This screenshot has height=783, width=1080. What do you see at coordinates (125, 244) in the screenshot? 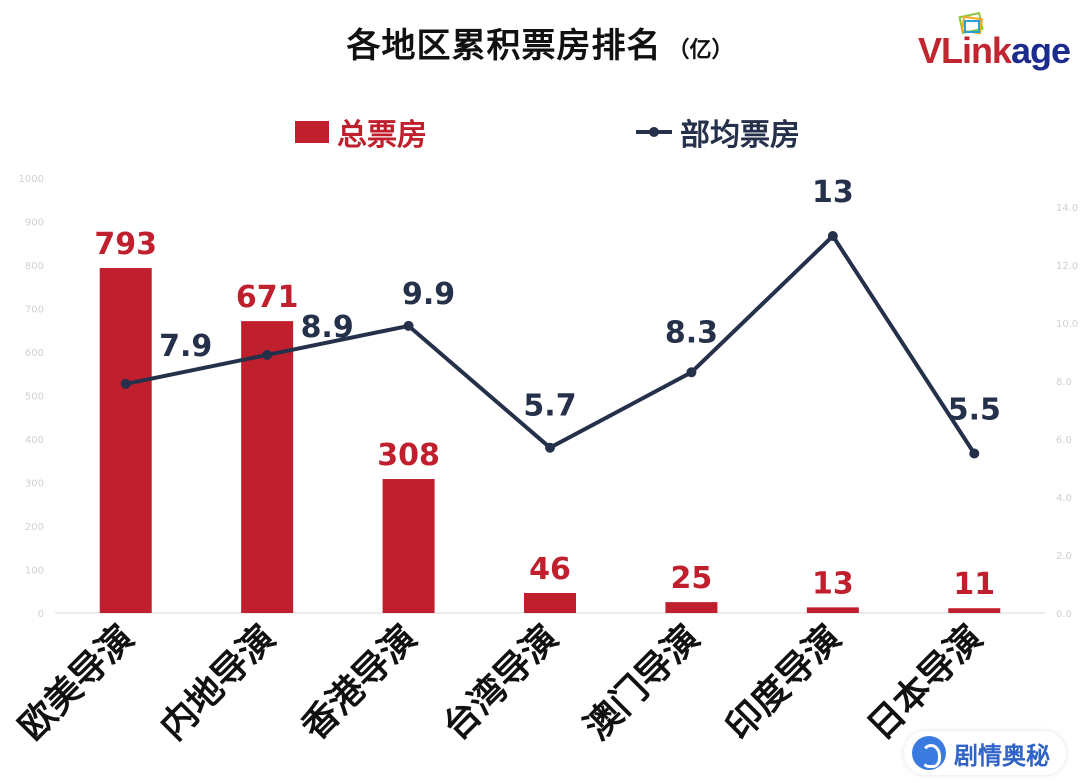
I see `bar-value-label: 793` at bounding box center [125, 244].